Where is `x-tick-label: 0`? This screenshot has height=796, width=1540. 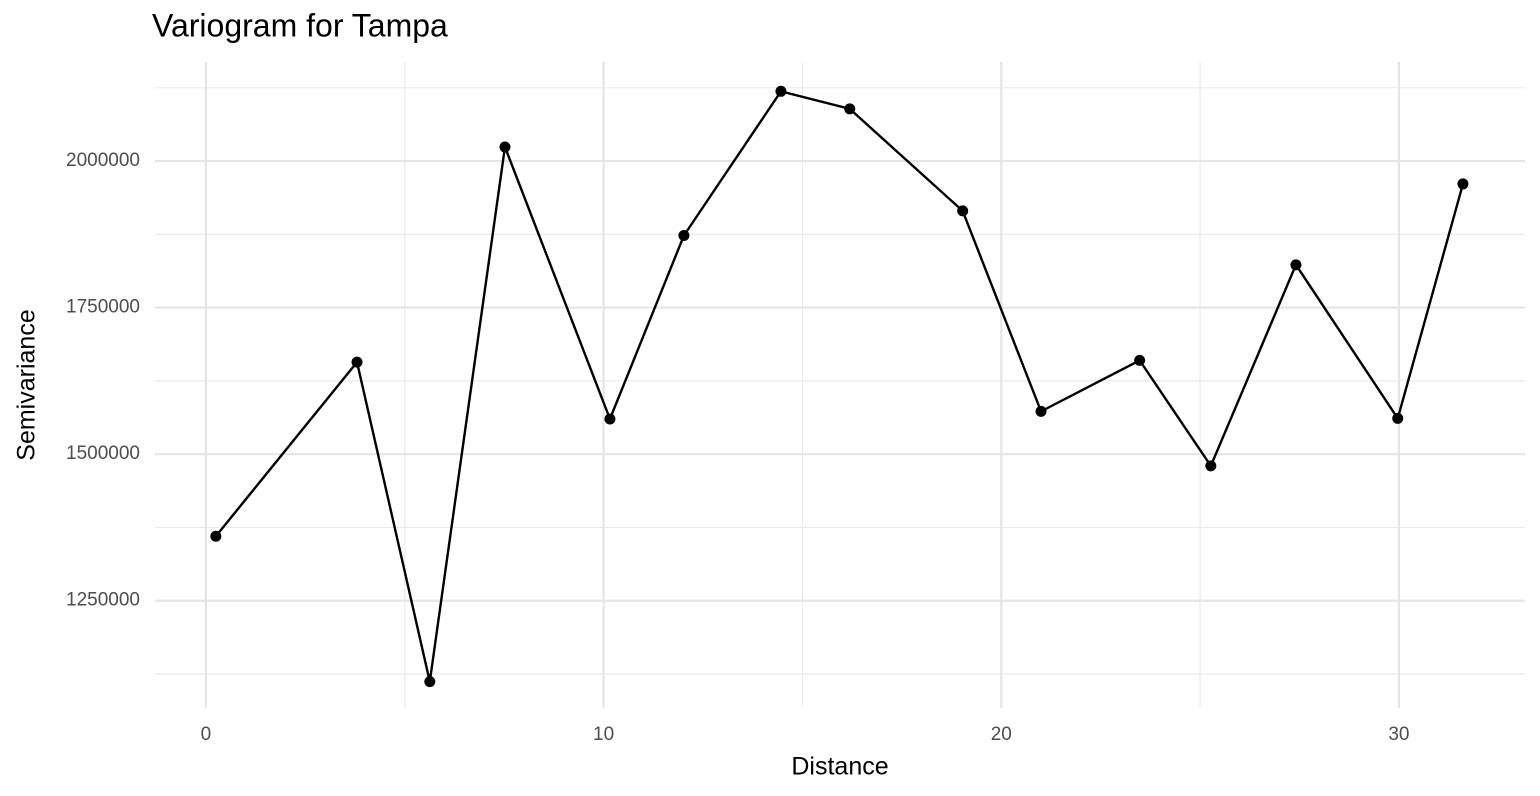
x-tick-label: 0 is located at coordinates (206, 734).